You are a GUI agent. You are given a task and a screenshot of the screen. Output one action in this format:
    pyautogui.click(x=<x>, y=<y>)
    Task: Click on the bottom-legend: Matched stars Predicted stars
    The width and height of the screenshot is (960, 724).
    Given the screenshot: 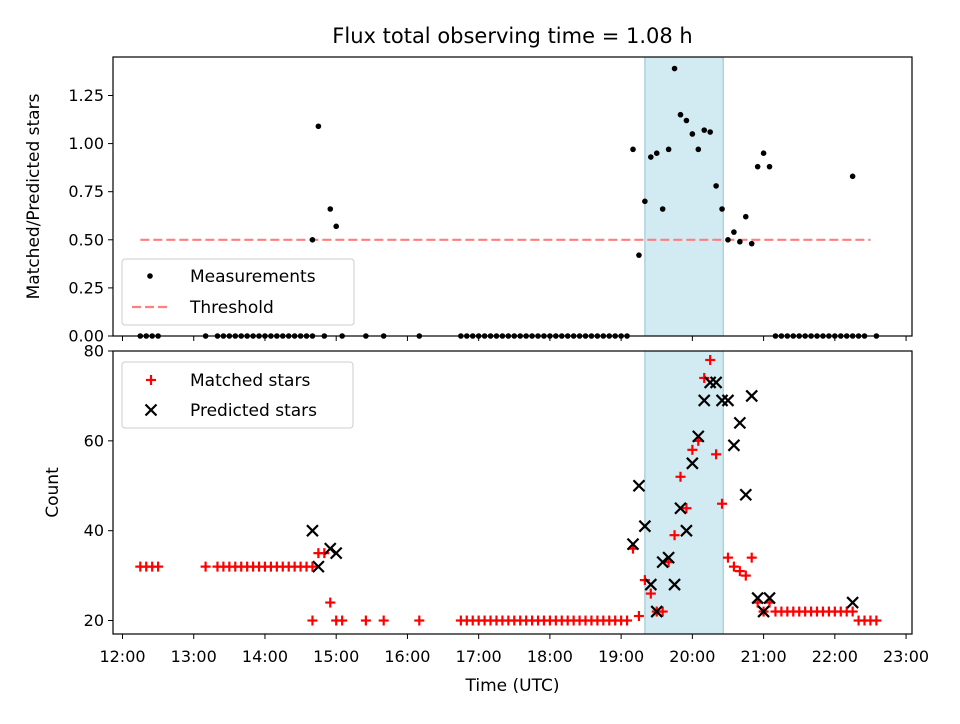 What is the action you would take?
    pyautogui.click(x=237, y=395)
    